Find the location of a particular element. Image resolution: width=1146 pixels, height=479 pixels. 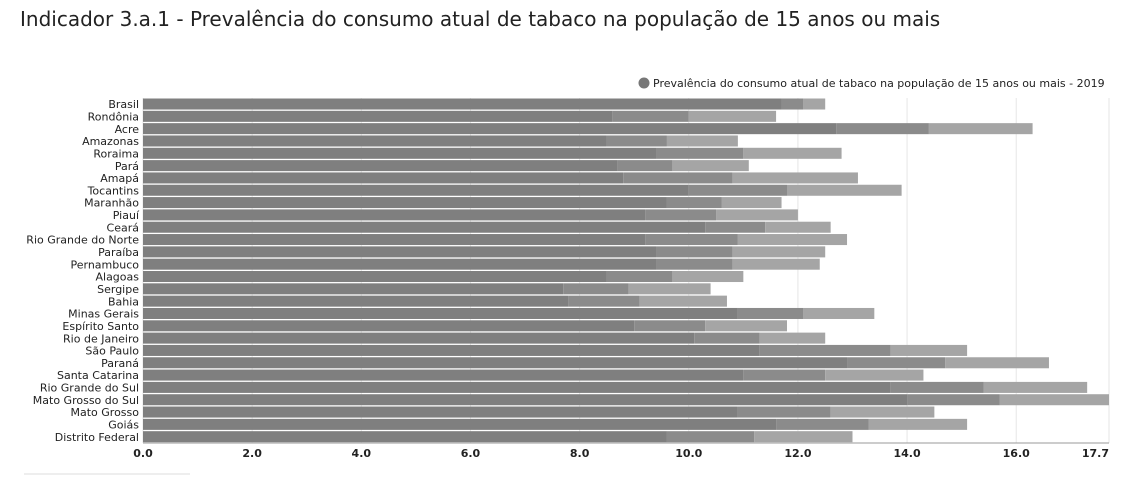

y-tick-label: Goiás is located at coordinates (123, 425).